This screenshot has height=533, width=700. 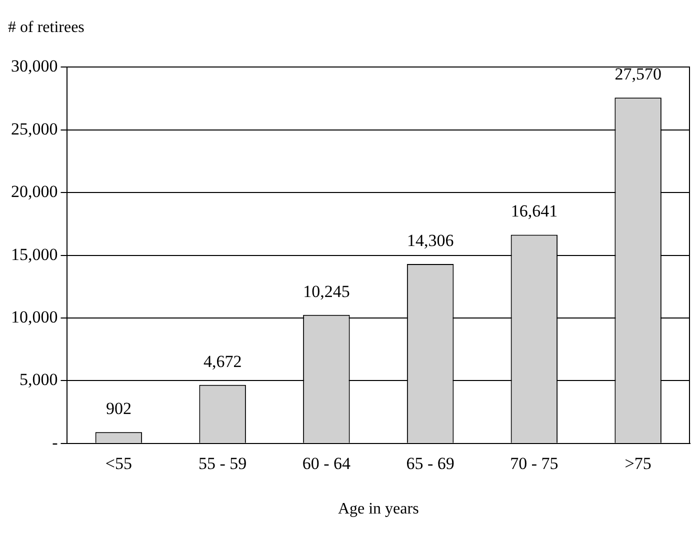 What do you see at coordinates (327, 464) in the screenshot?
I see `x-tick-label: 60 - 64` at bounding box center [327, 464].